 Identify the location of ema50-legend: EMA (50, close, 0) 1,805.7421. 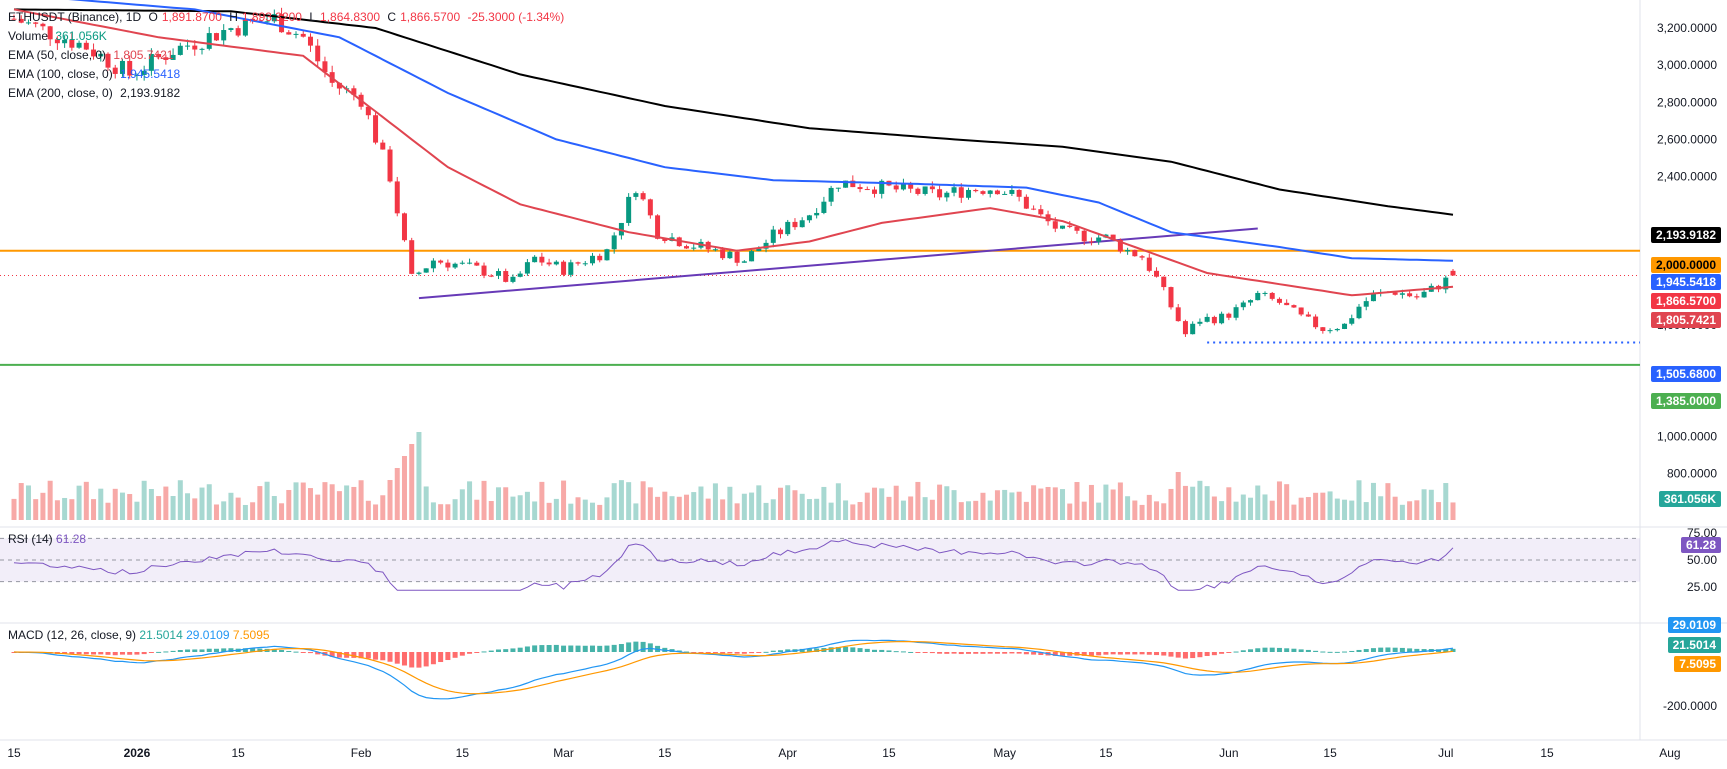
(288, 55).